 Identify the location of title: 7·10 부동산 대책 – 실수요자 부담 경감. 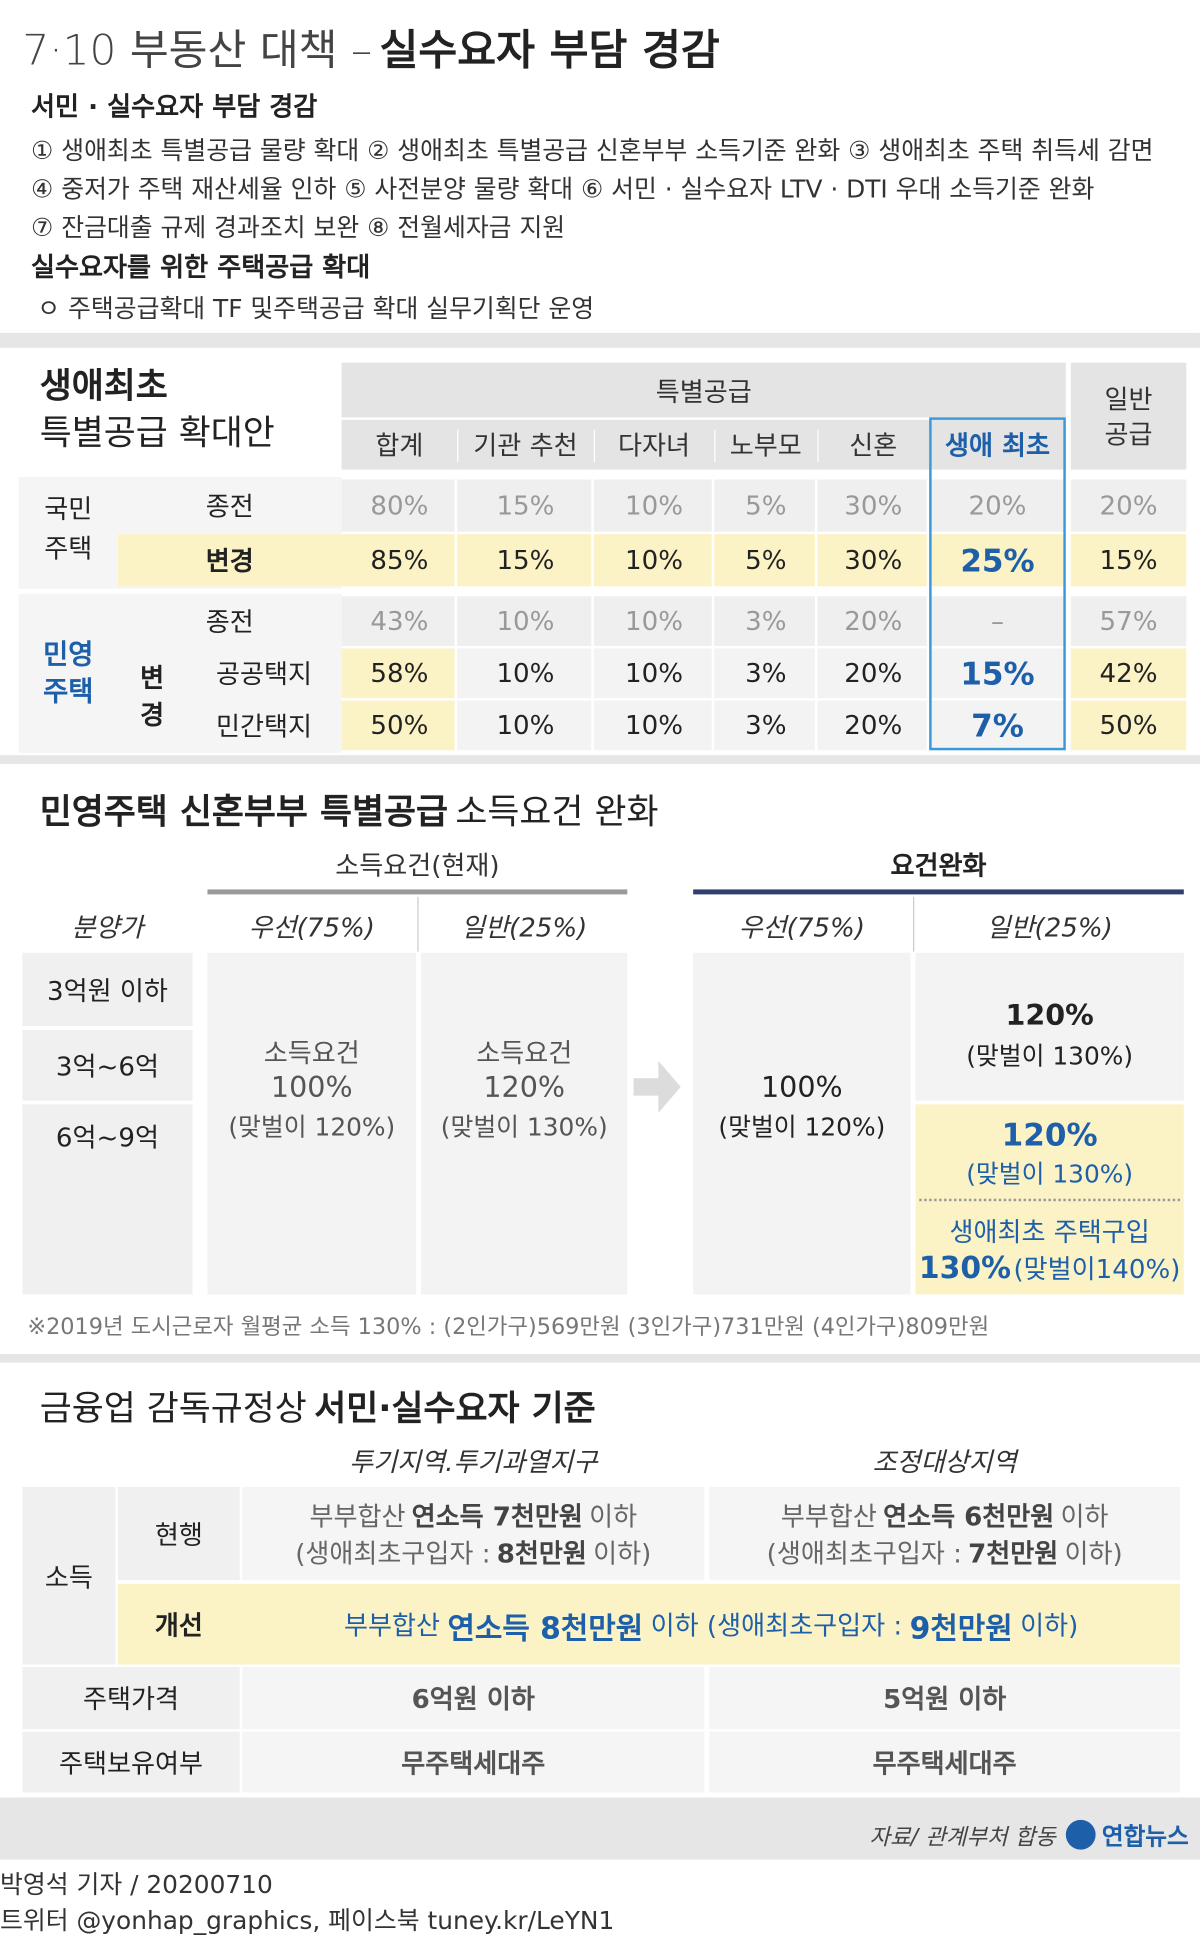
(606, 46).